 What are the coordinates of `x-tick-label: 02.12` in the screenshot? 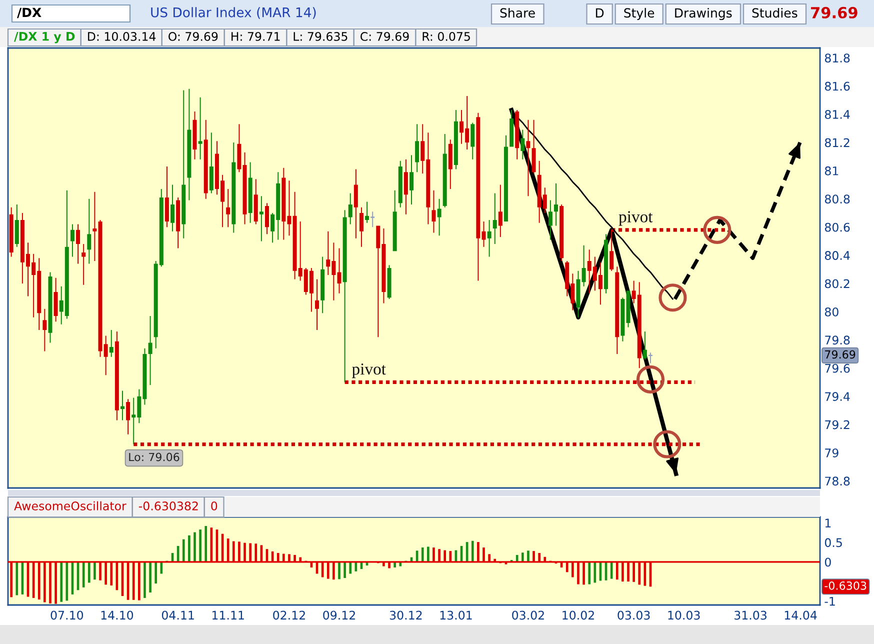 It's located at (289, 615).